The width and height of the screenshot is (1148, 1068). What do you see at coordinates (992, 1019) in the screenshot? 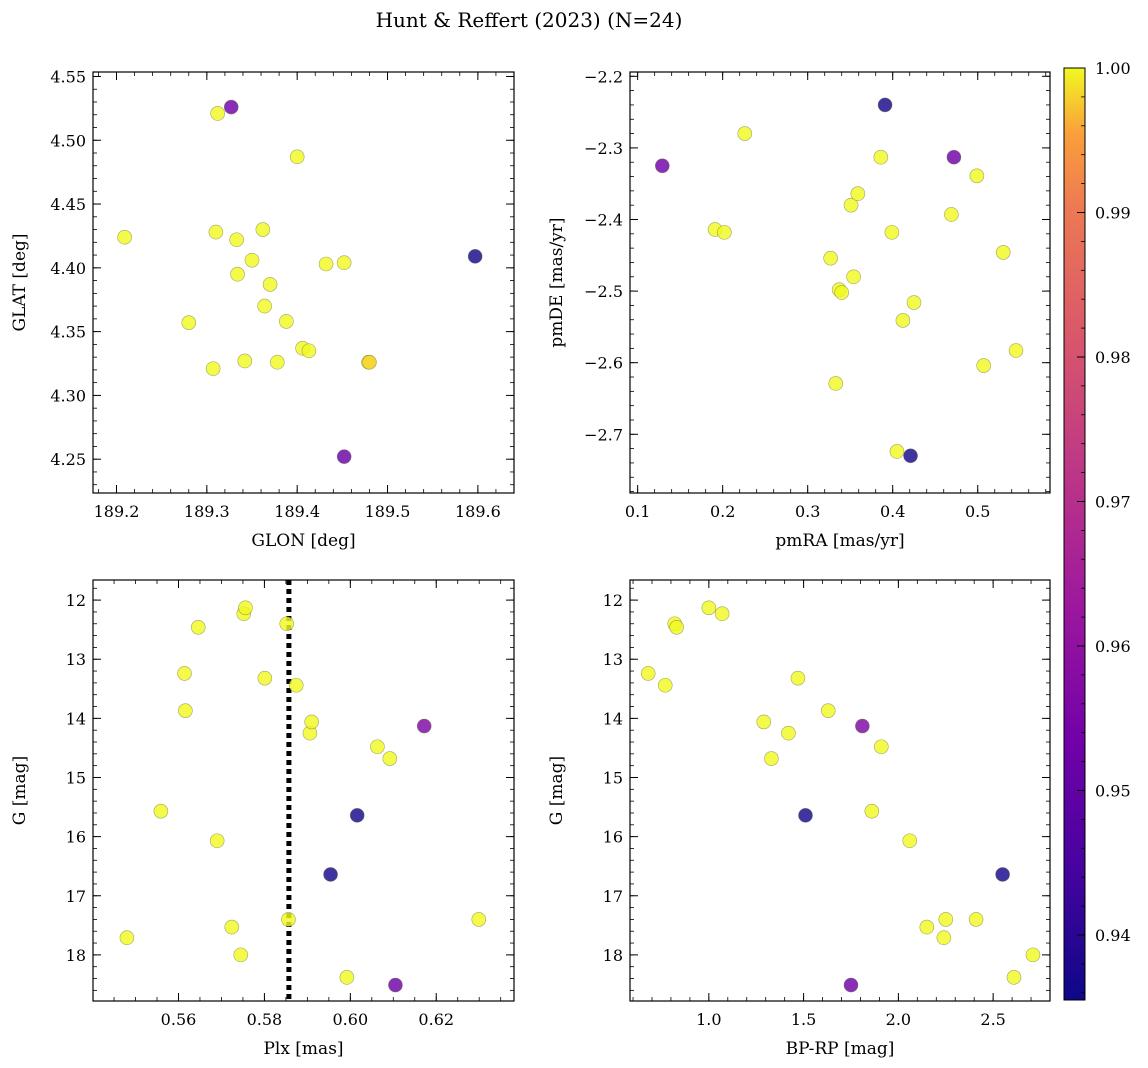
I see `x-tick-label: 2.5` at bounding box center [992, 1019].